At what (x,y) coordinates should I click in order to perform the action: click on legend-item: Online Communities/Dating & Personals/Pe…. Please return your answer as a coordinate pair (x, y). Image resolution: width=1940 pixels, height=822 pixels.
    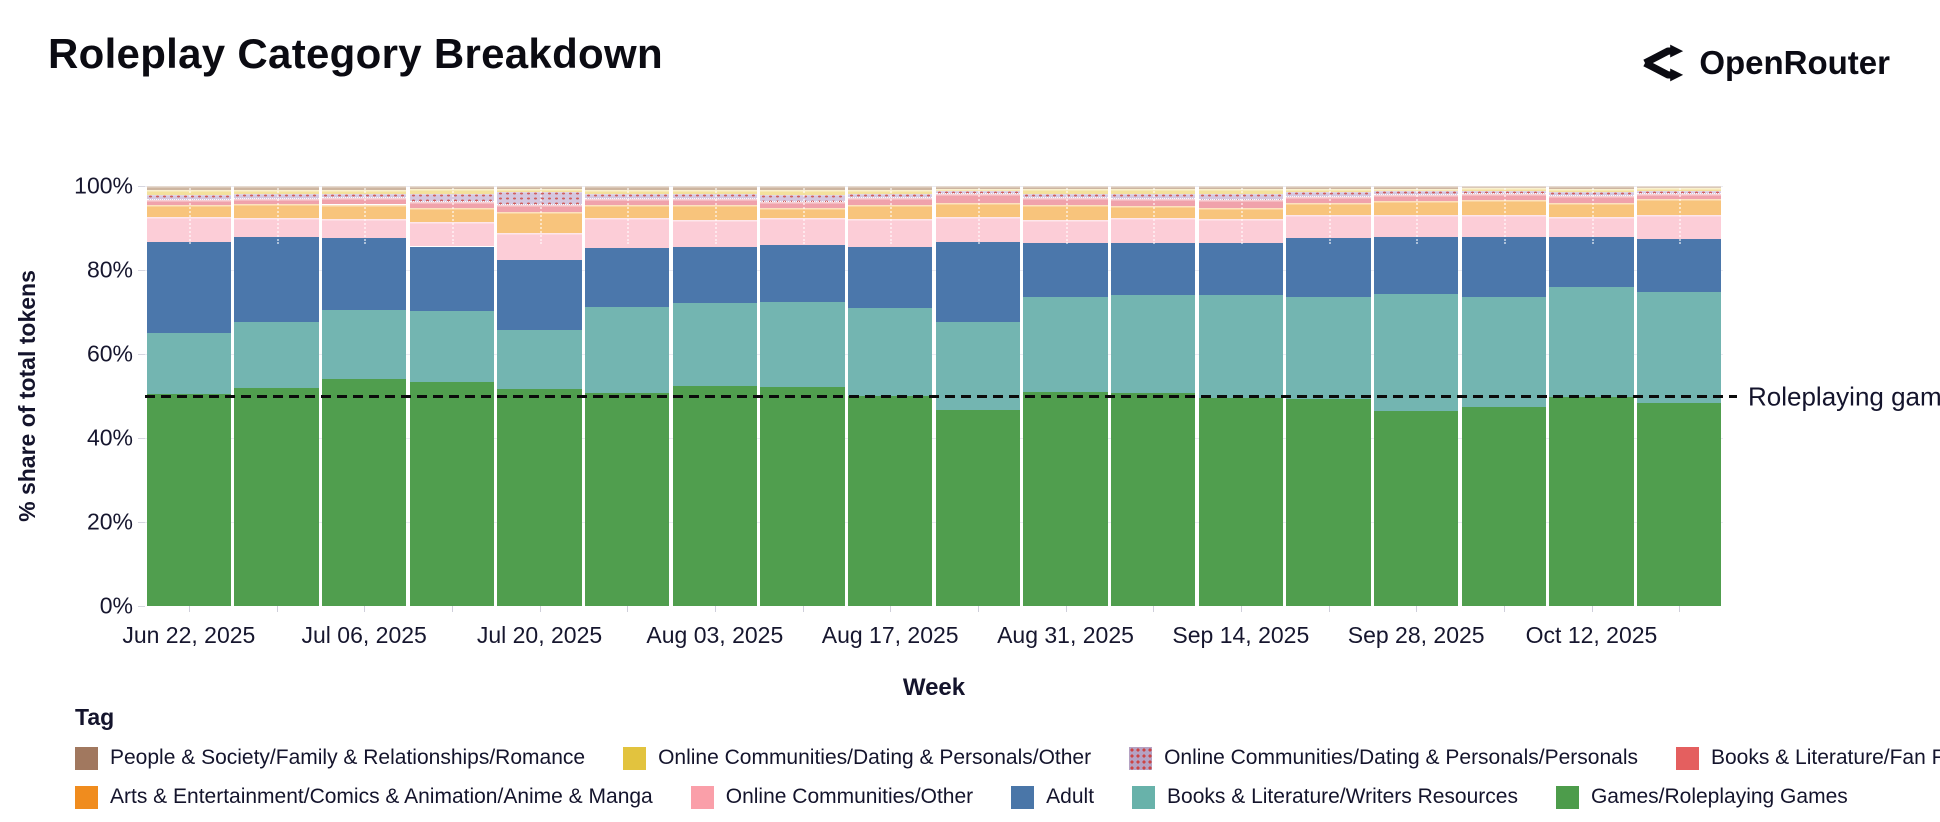
    Looking at the image, I should click on (1383, 758).